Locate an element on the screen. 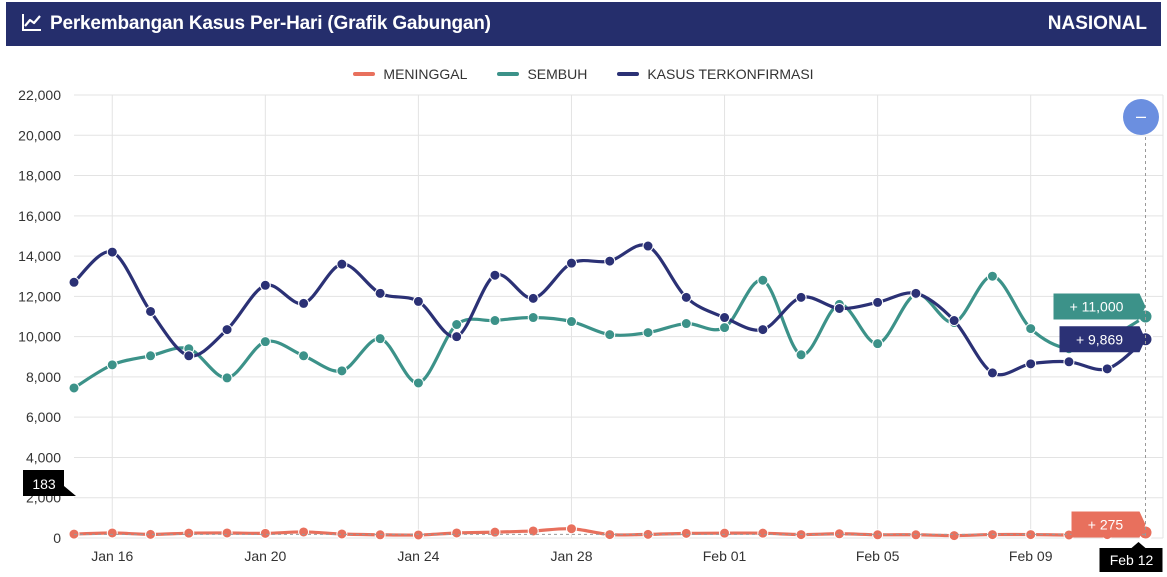 The width and height of the screenshot is (1167, 577). y-tick-label: 14,000 is located at coordinates (39, 256).